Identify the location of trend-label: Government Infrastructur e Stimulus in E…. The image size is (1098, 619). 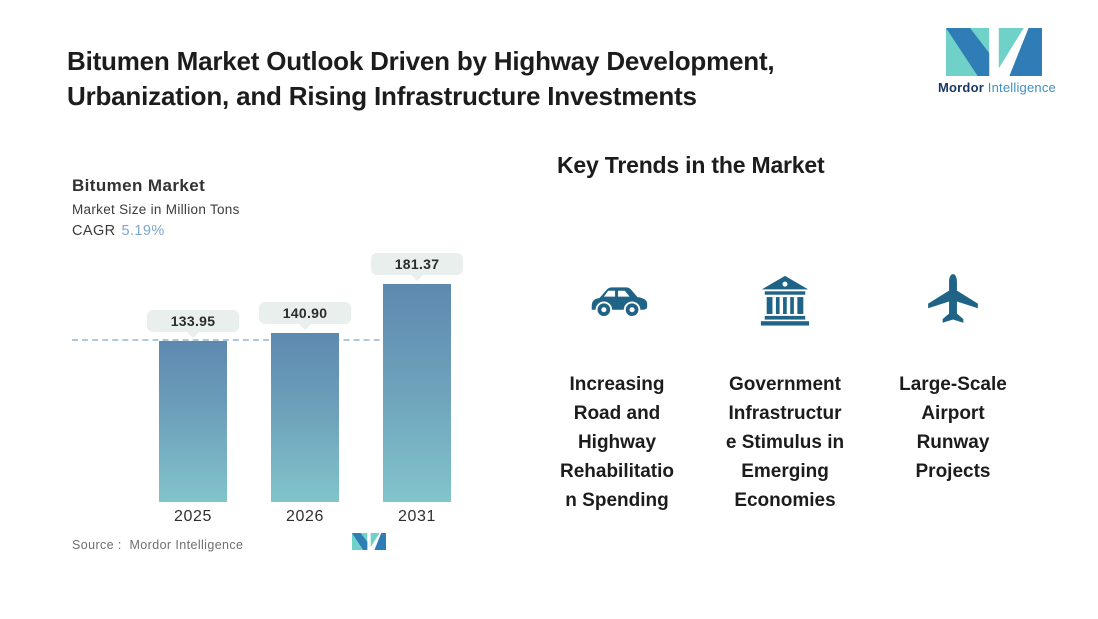
(785, 442).